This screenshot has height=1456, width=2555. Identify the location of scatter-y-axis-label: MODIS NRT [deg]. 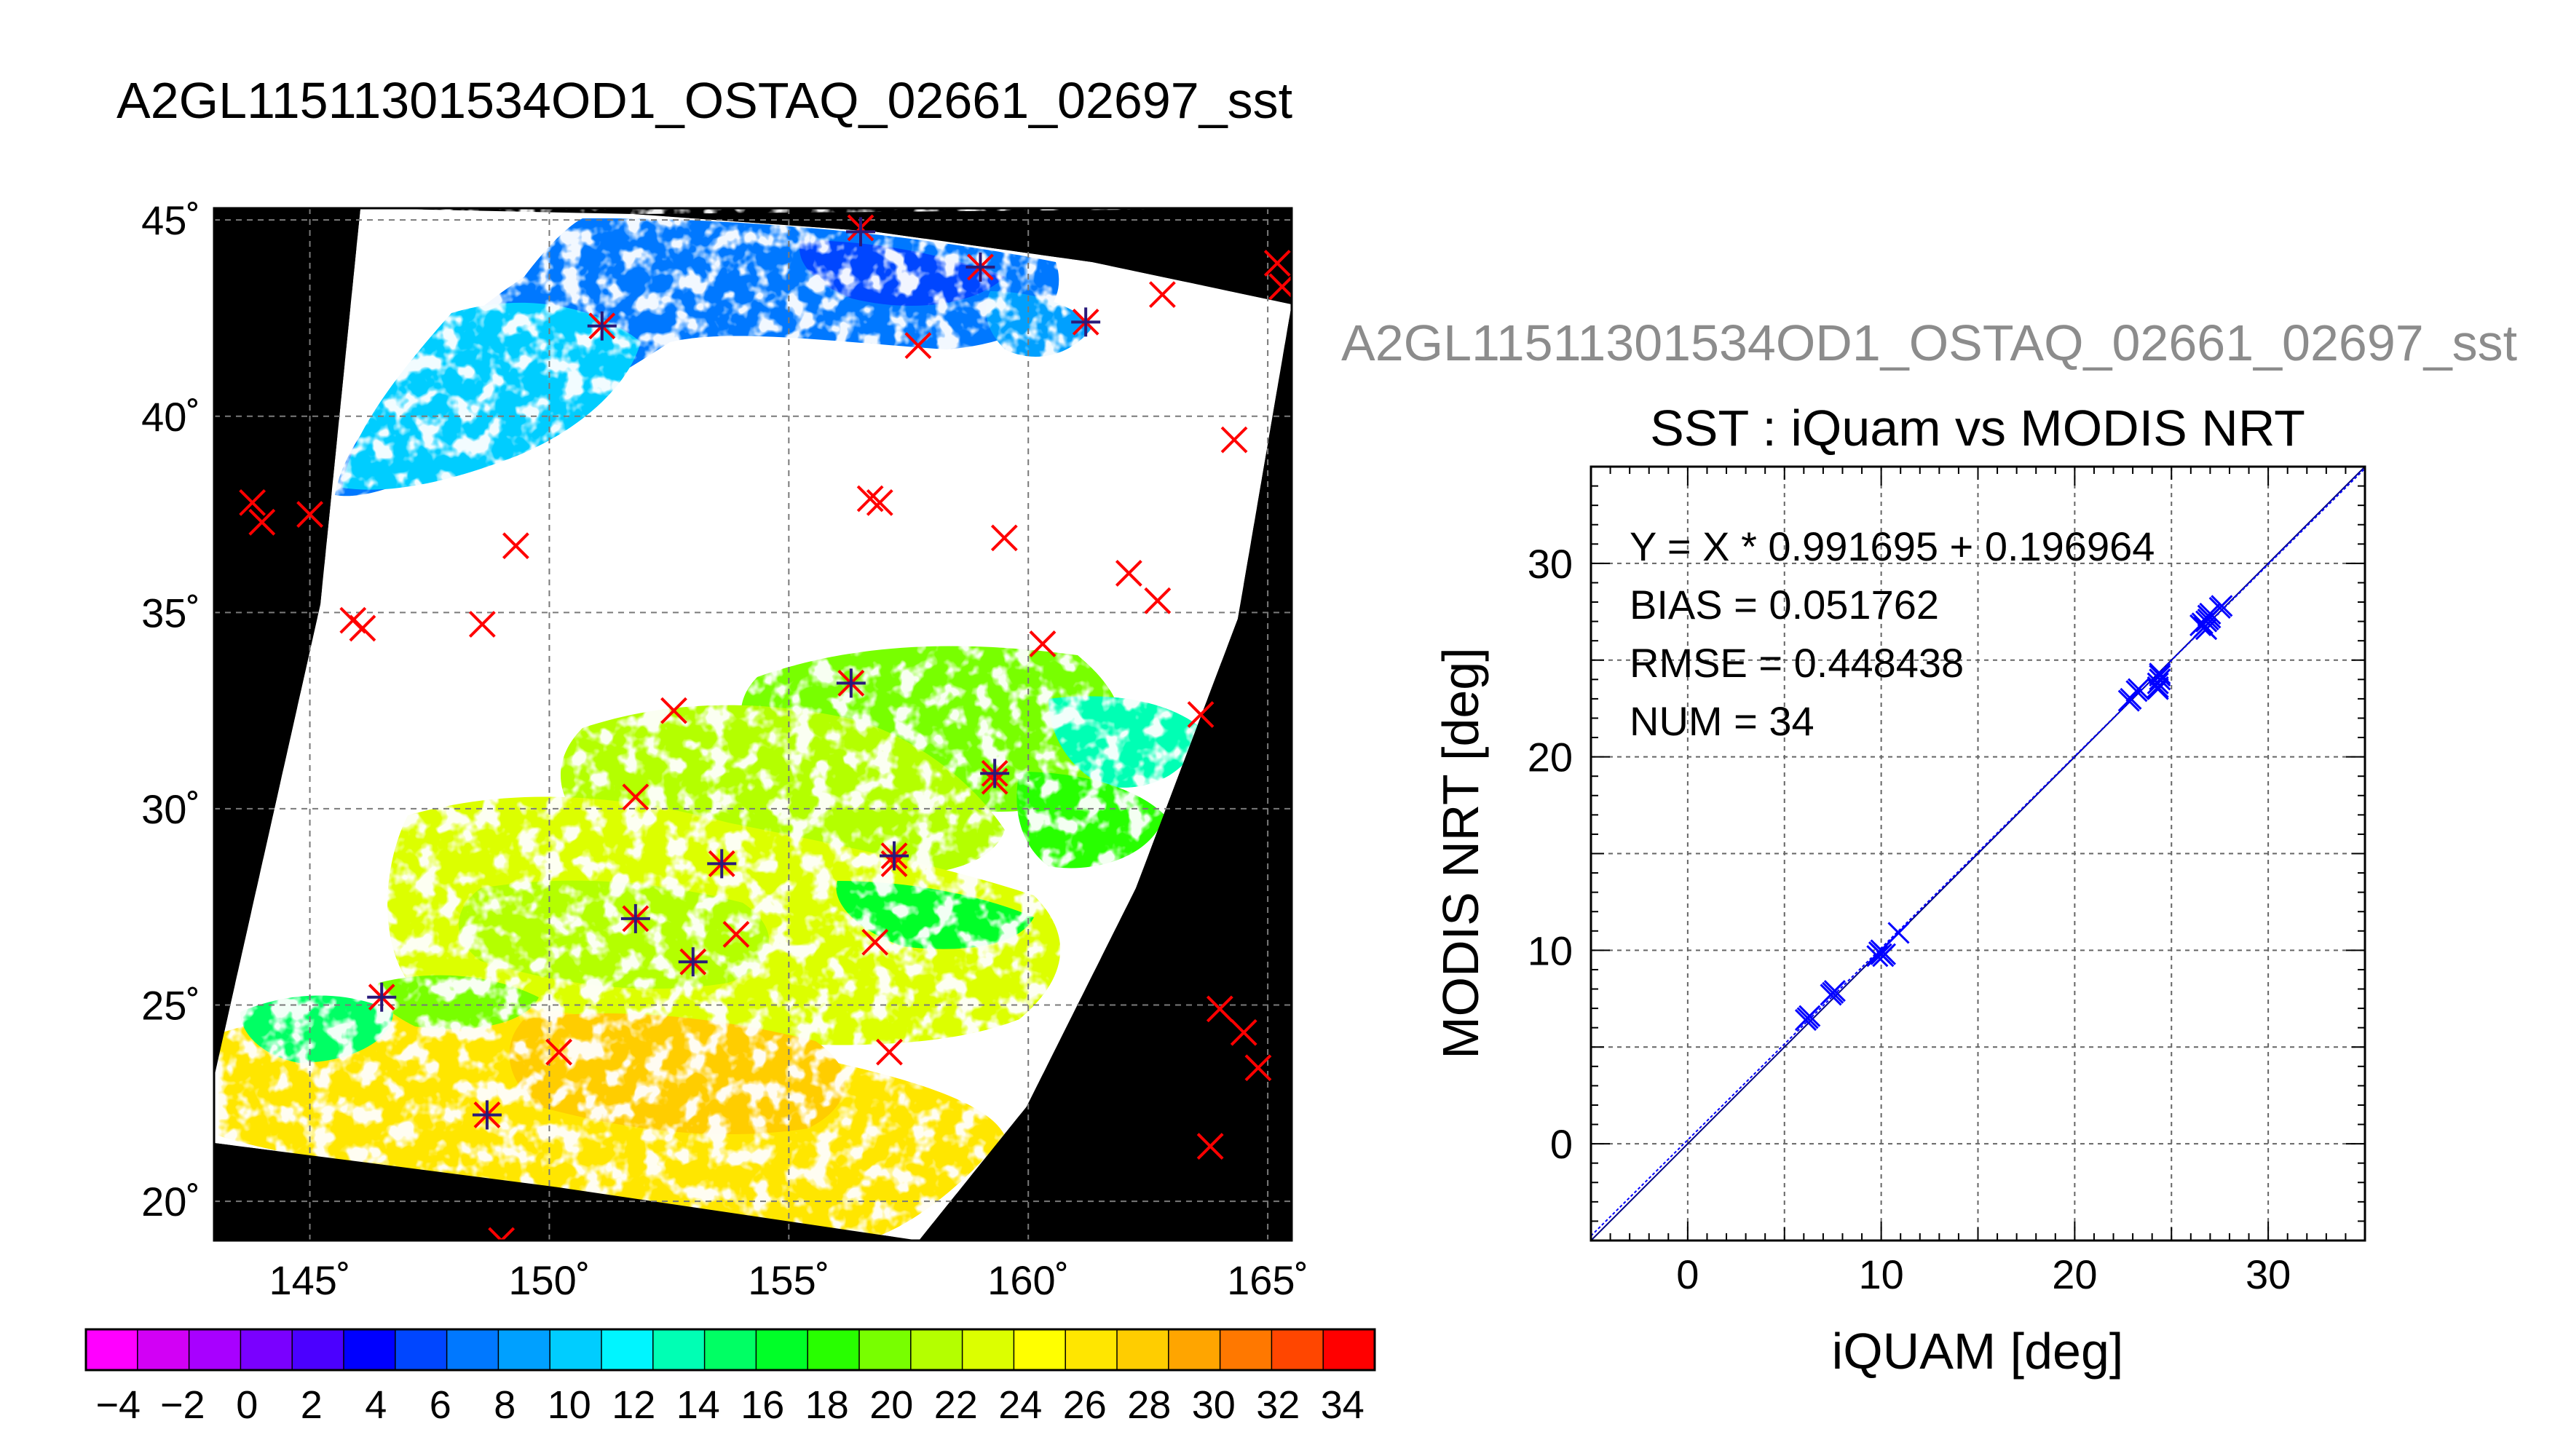
(1460, 853).